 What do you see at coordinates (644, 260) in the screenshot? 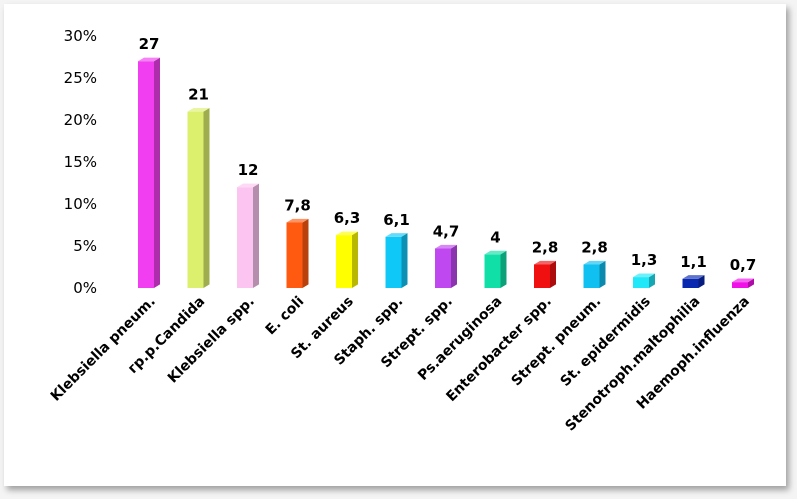
I see `data-label: 1,3` at bounding box center [644, 260].